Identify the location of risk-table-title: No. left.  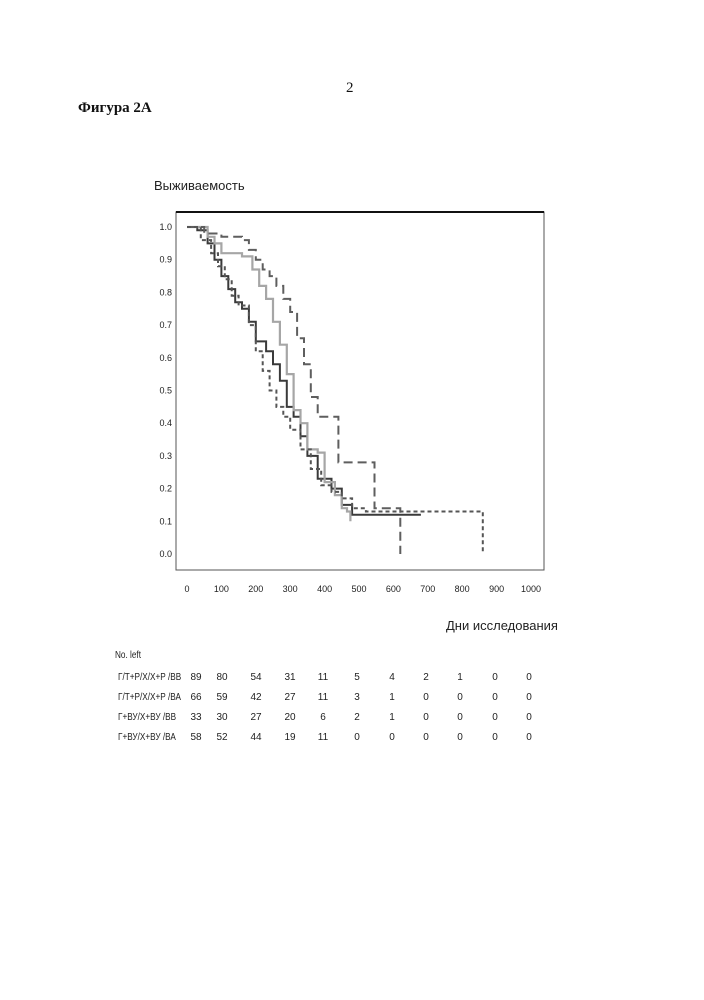
(128, 655).